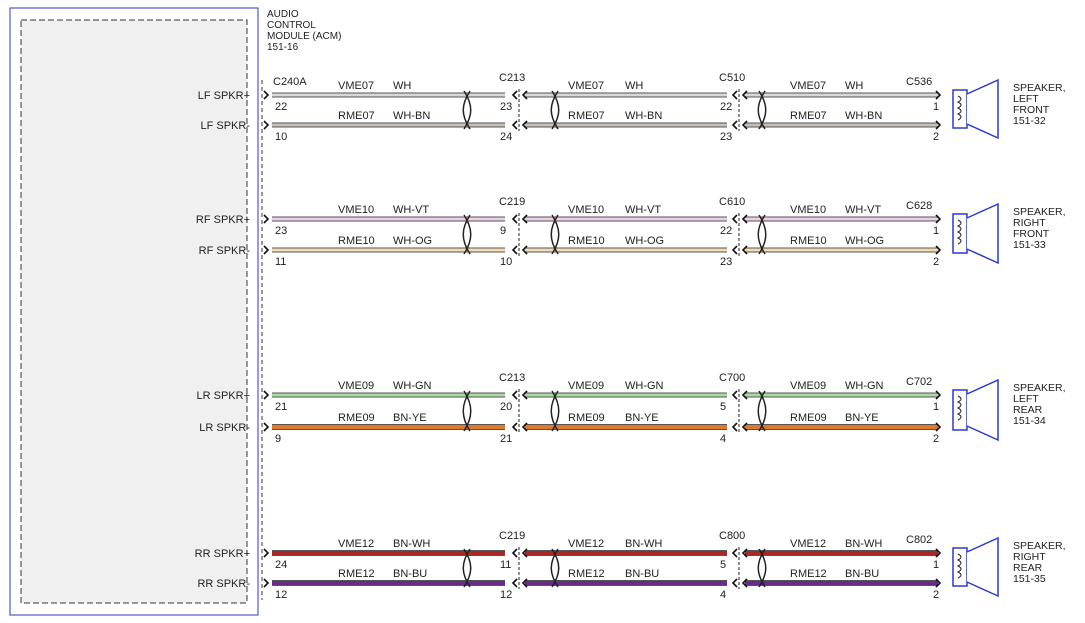  I want to click on speaker-label: 151-32, so click(1029, 121).